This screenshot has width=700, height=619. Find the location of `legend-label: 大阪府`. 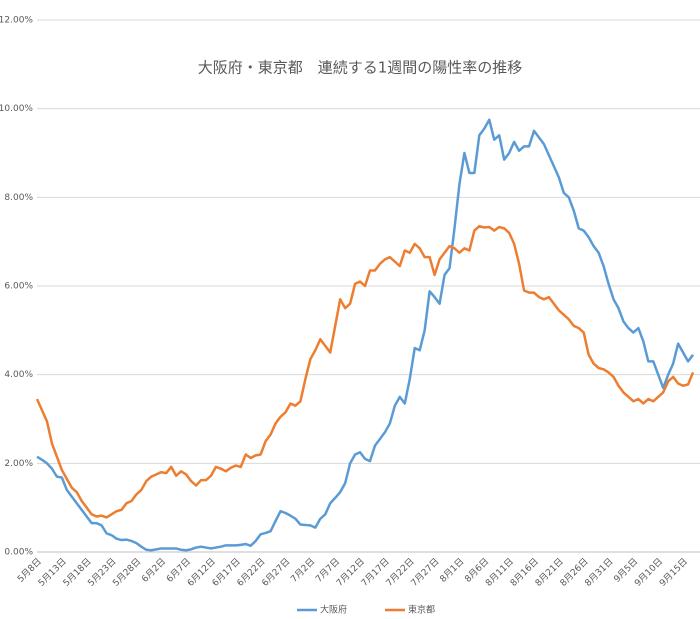

legend-label: 大阪府 is located at coordinates (333, 610).